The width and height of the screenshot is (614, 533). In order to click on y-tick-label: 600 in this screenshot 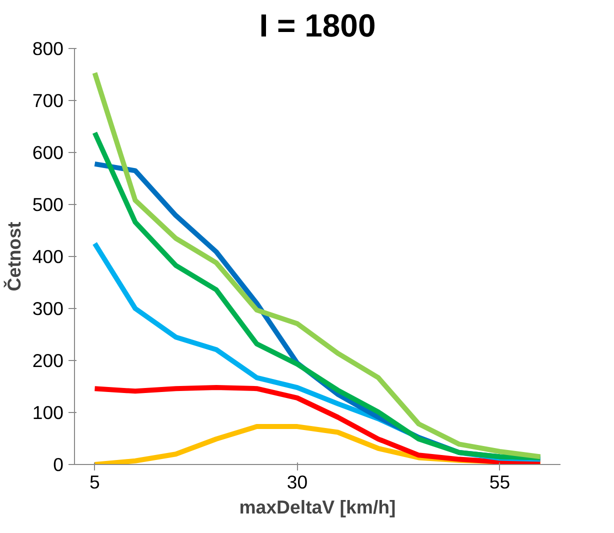, I will do `click(48, 152)`.